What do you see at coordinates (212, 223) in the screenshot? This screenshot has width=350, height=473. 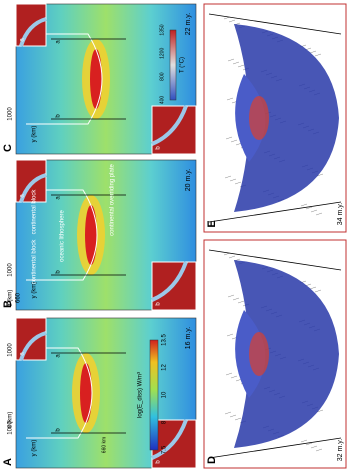 I see `panel-label: E` at bounding box center [212, 223].